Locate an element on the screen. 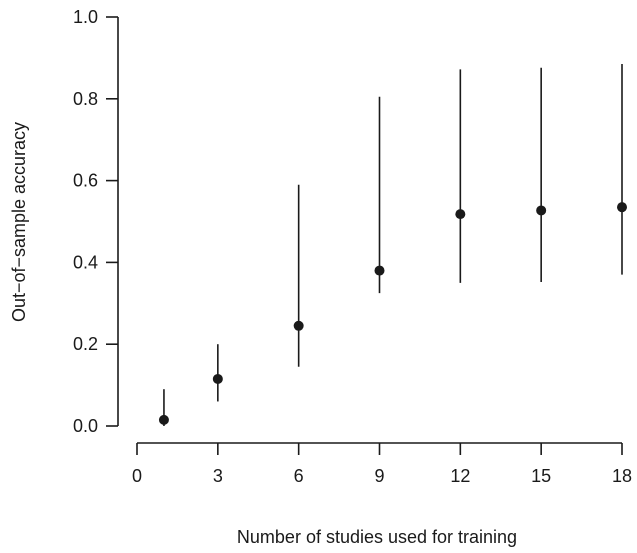 The height and width of the screenshot is (553, 637). x-tick-label: 0 is located at coordinates (137, 476).